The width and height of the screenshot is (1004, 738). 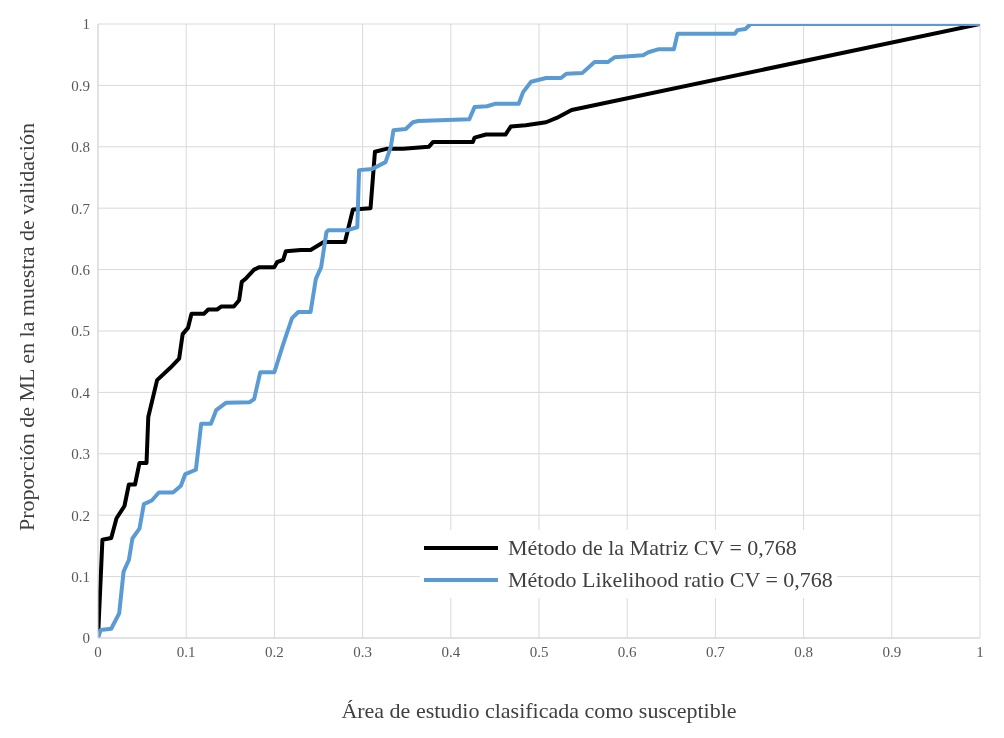 What do you see at coordinates (86, 24) in the screenshot?
I see `y-tick-label: 1` at bounding box center [86, 24].